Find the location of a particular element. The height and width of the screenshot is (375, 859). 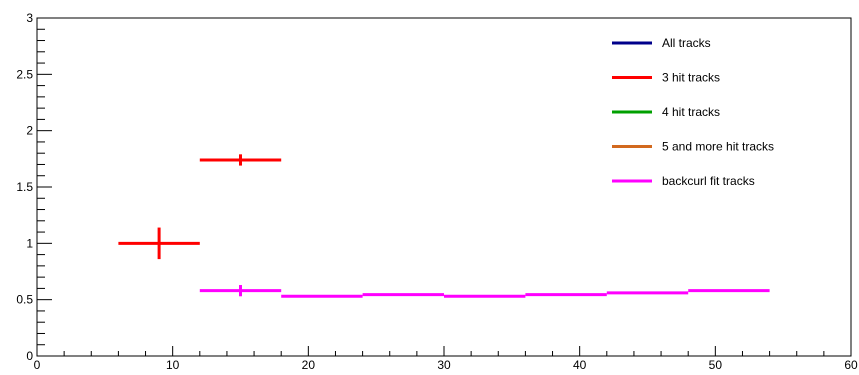

x-tick-label: 40 is located at coordinates (580, 364).